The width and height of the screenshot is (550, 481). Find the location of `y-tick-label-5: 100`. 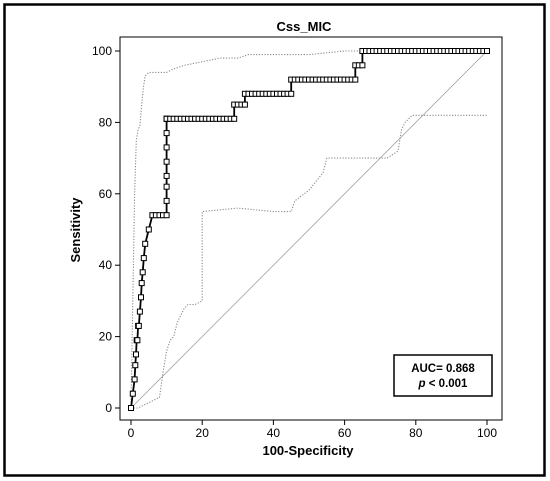

y-tick-label-5: 100 is located at coordinates (102, 51).